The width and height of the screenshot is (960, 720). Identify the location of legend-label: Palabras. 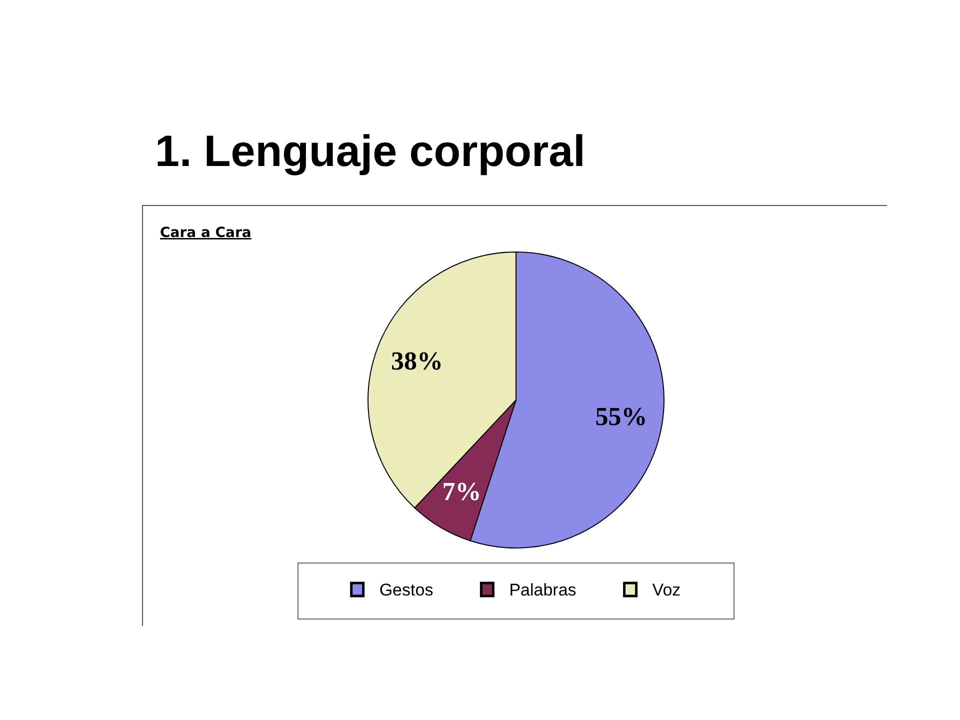
(542, 590).